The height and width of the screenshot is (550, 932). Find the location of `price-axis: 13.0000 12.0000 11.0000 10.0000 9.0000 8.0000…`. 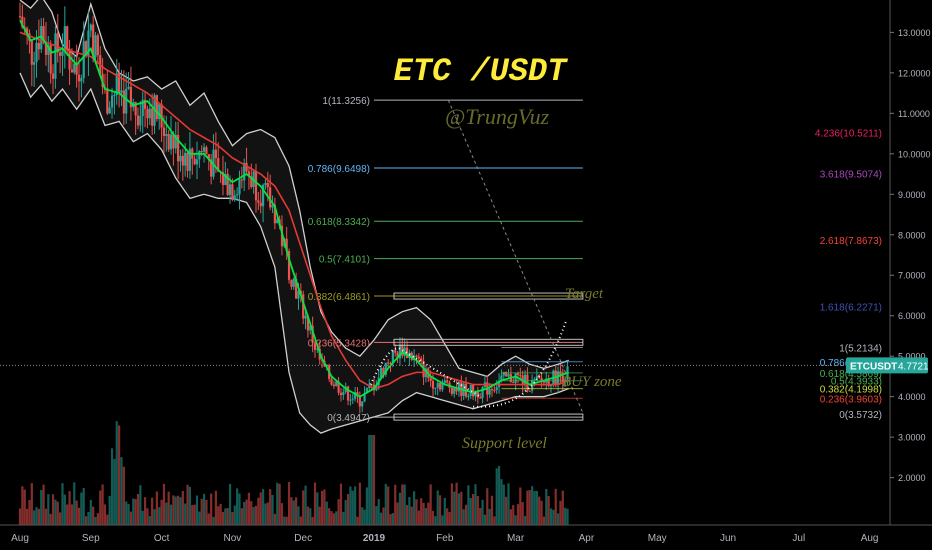

price-axis: 13.0000 12.0000 11.0000 10.0000 9.0000 8.0000… is located at coordinates (910, 262).